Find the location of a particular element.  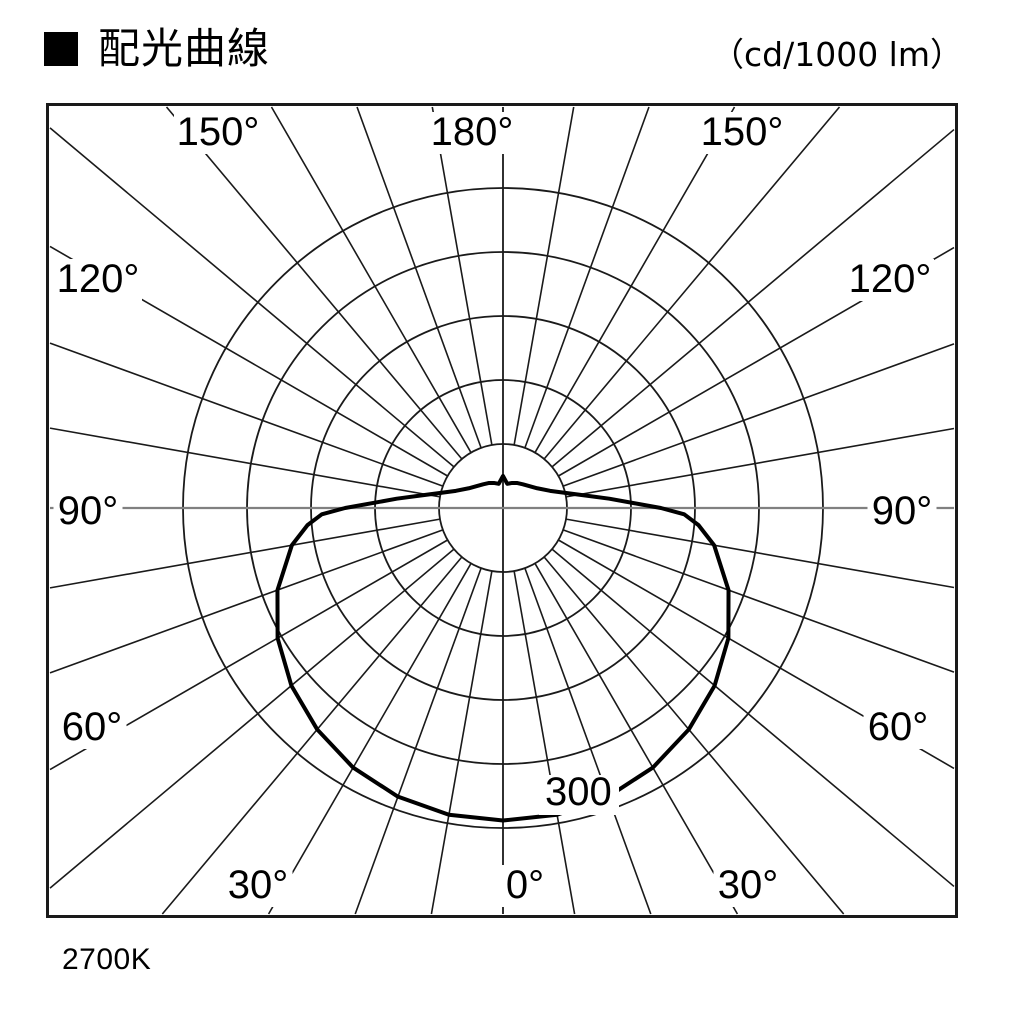

title-group: 配光曲線 is located at coordinates (157, 49).